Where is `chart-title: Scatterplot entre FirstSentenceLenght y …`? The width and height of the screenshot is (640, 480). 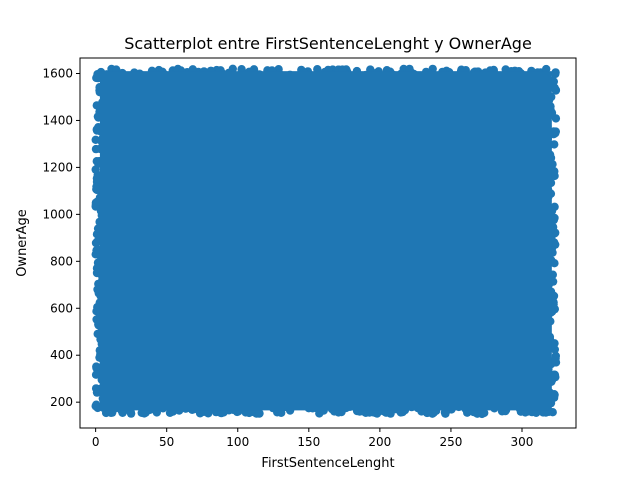
chart-title: Scatterplot entre FirstSentenceLenght y … is located at coordinates (328, 43).